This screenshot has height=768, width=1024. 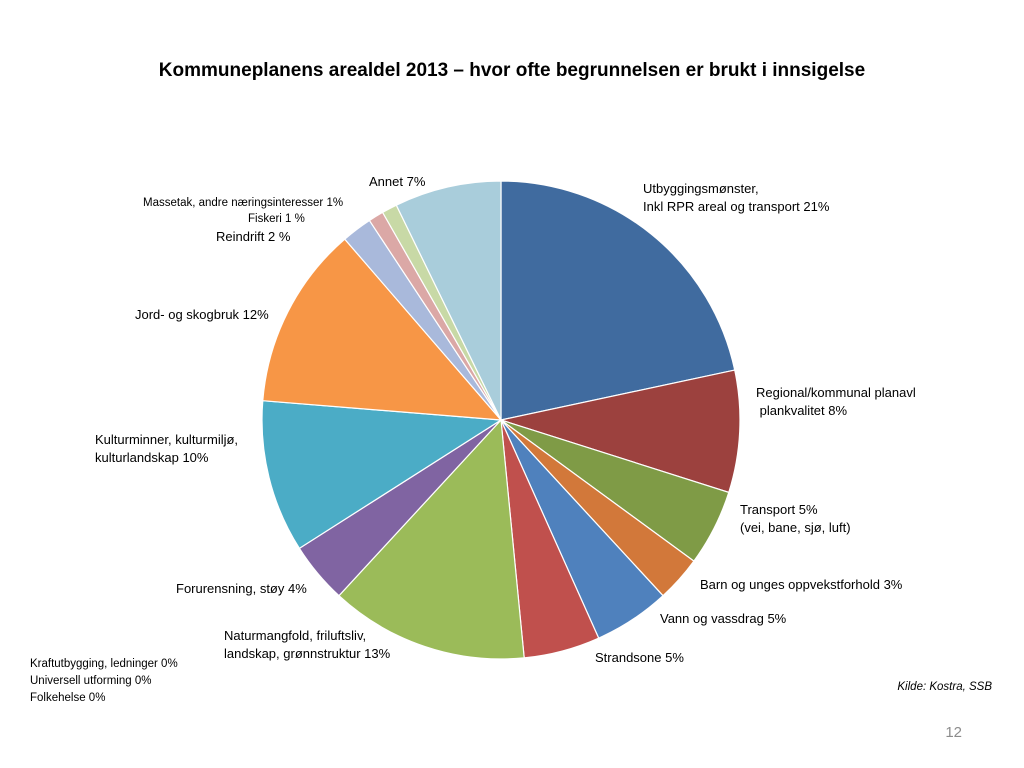 I want to click on label-vann-og-vassdrag: Vann og vassdrag 5%, so click(x=723, y=618).